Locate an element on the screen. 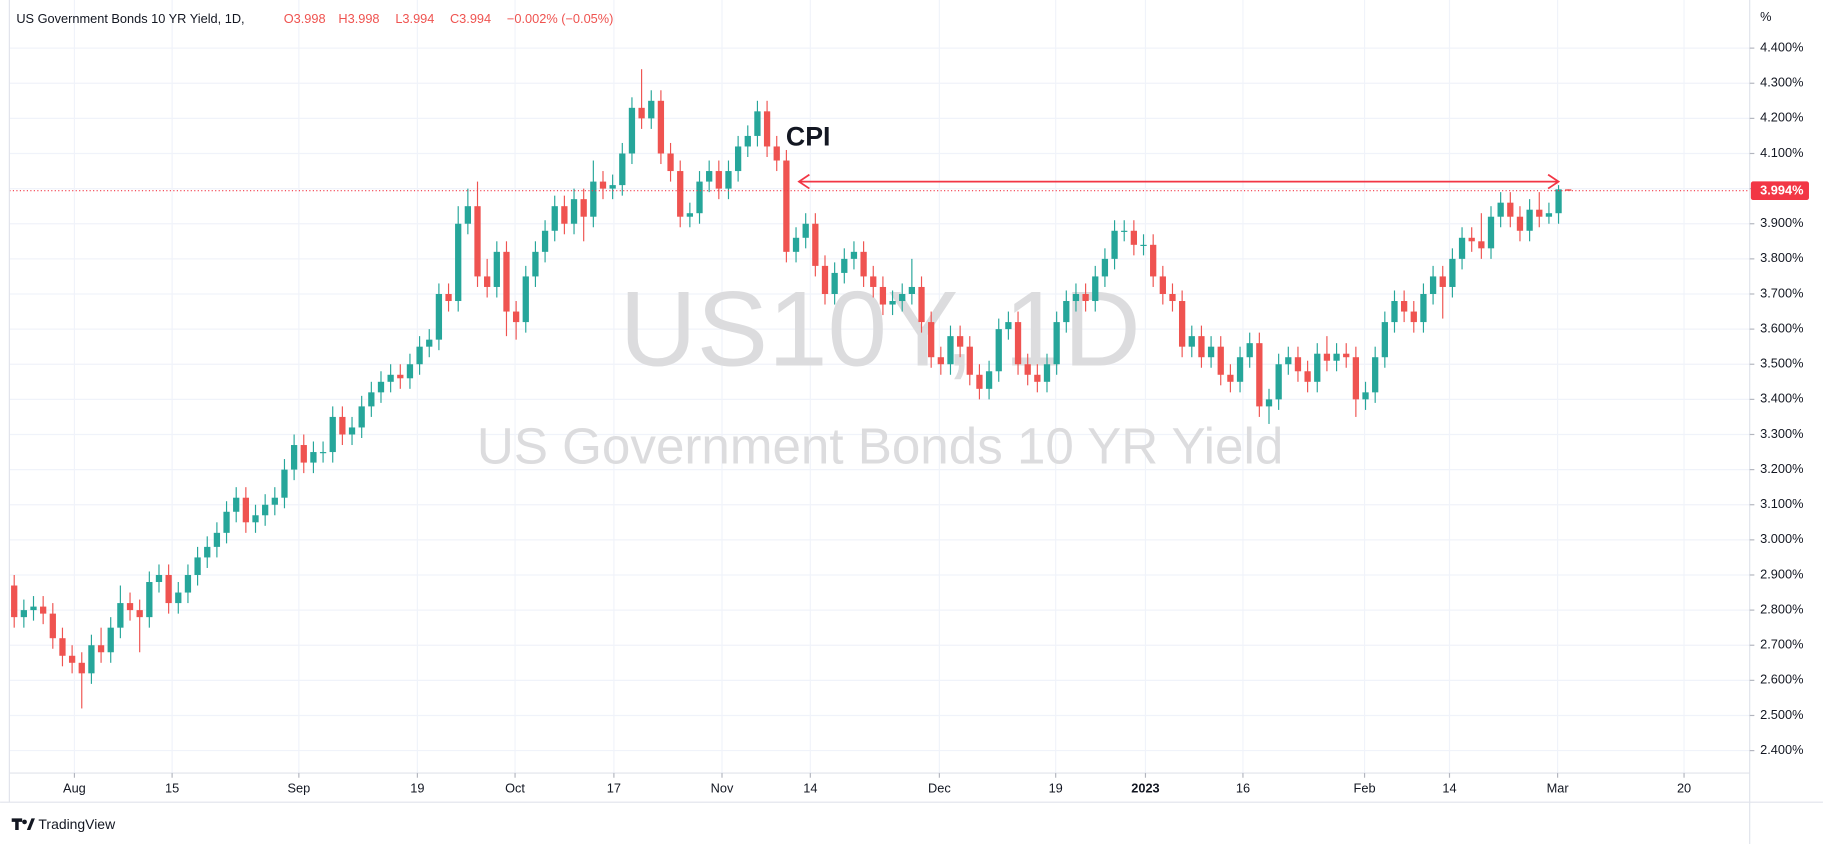 The image size is (1823, 844). annotation: CPI is located at coordinates (808, 136).